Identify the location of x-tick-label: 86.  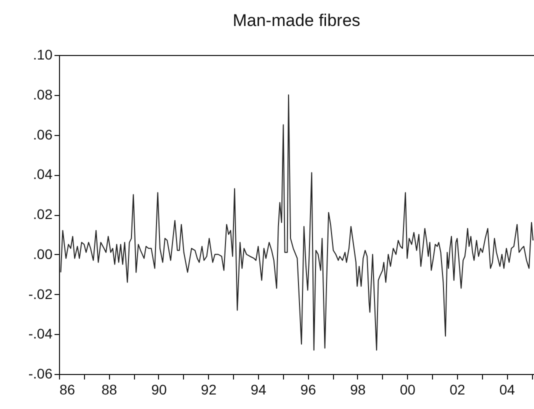
(68, 390).